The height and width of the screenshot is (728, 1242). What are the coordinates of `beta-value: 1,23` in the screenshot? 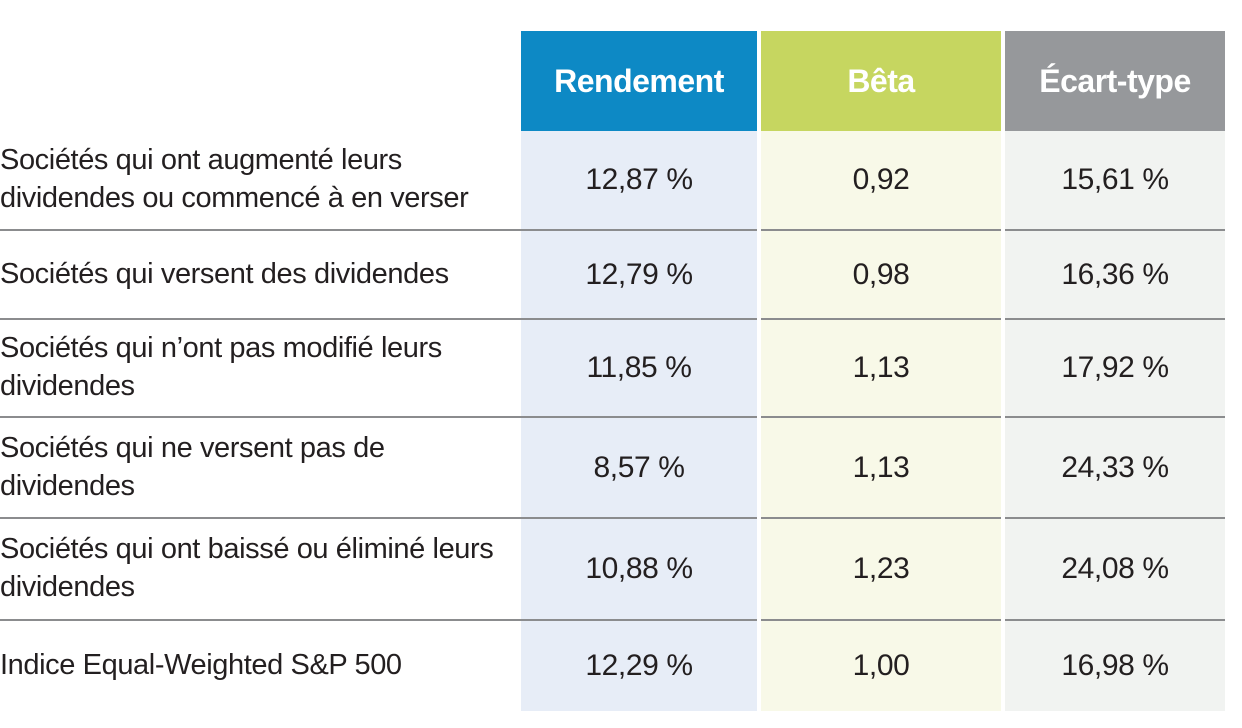 It's located at (880, 569).